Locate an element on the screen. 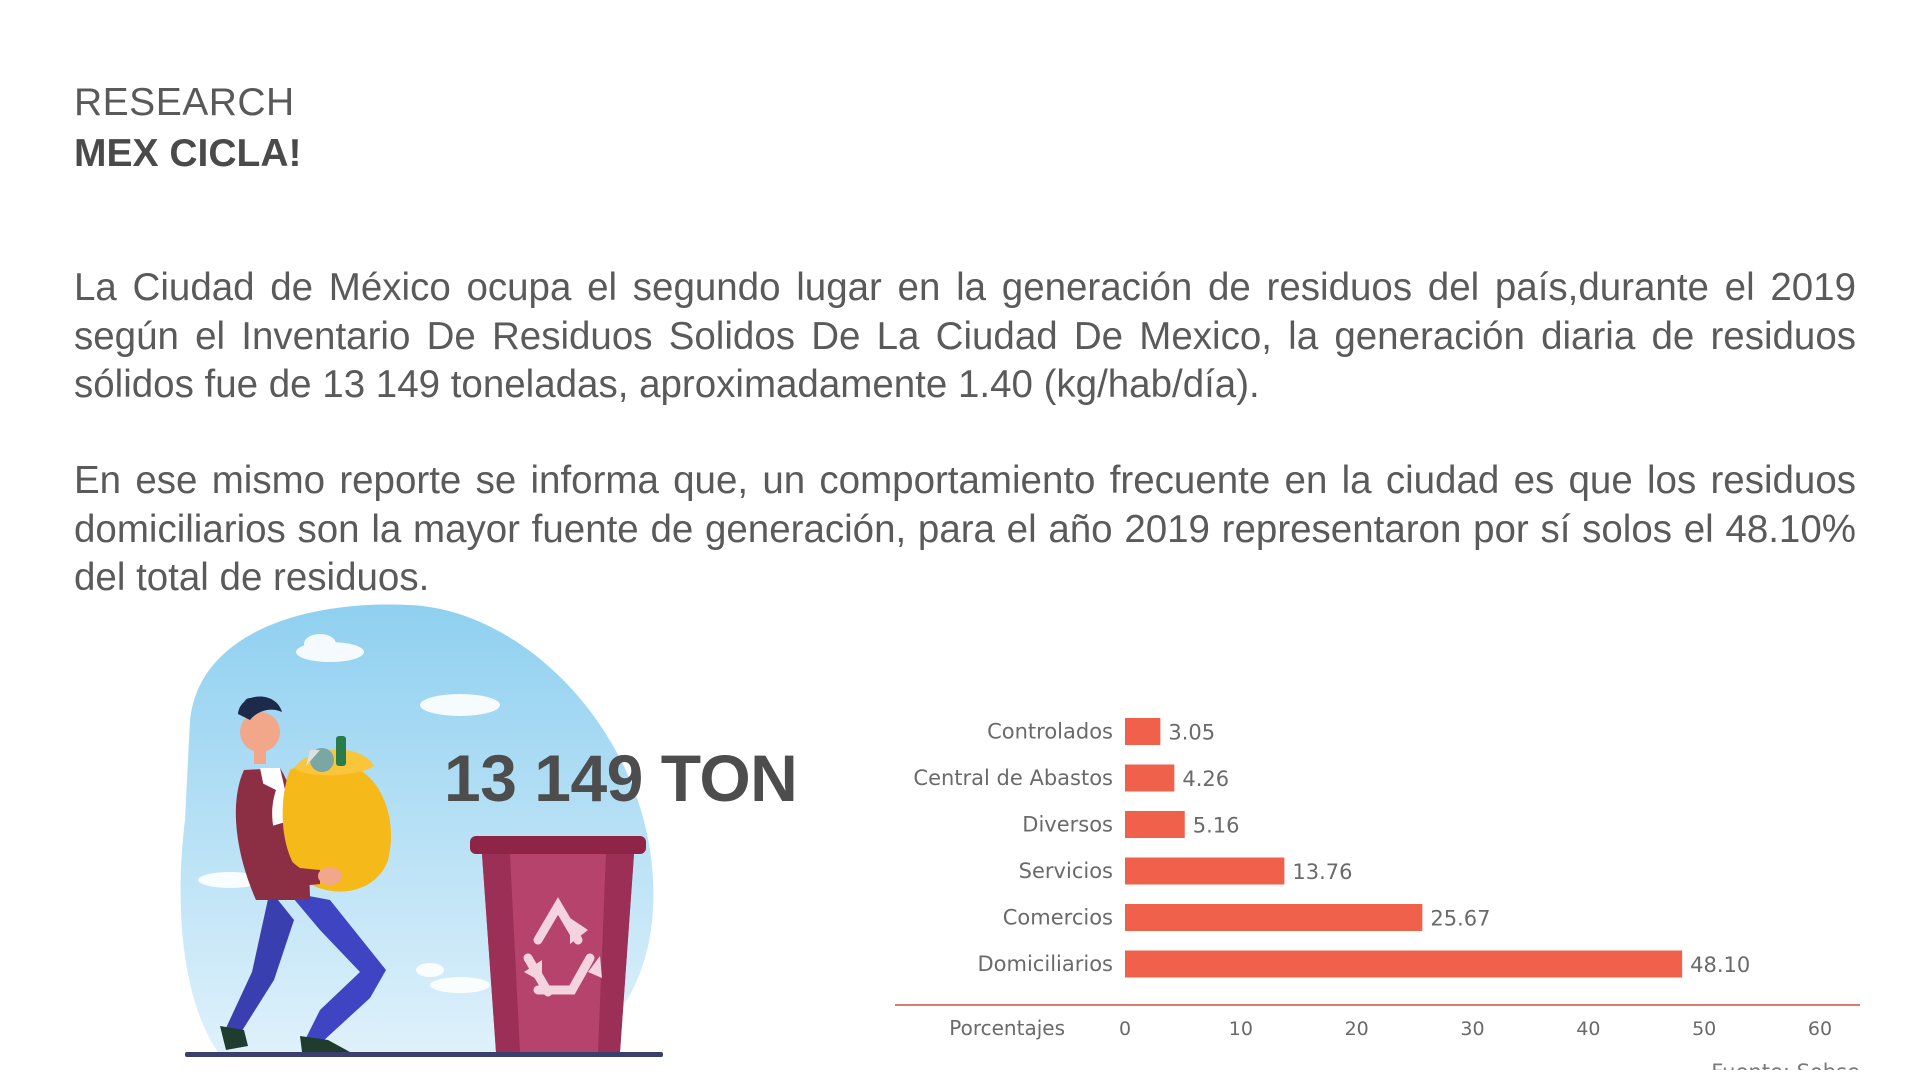 The width and height of the screenshot is (1920, 1080). value-label: 4.26 is located at coordinates (1205, 779).